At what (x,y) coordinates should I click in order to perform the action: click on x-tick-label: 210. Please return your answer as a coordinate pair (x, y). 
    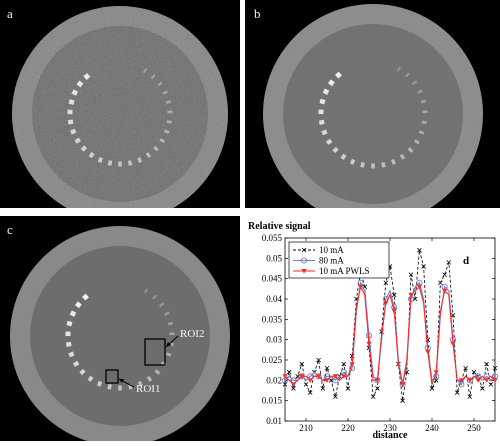
    Looking at the image, I should click on (306, 428).